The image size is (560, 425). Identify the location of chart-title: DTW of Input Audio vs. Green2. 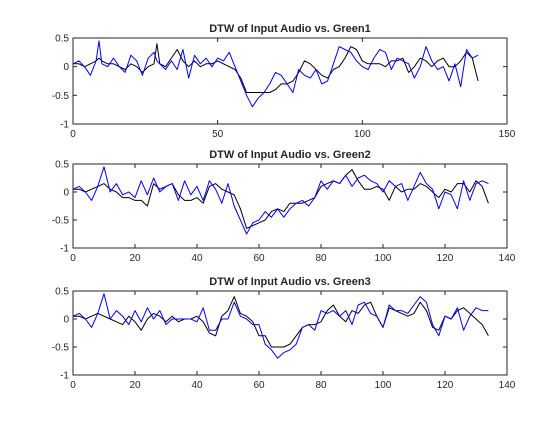
(290, 155).